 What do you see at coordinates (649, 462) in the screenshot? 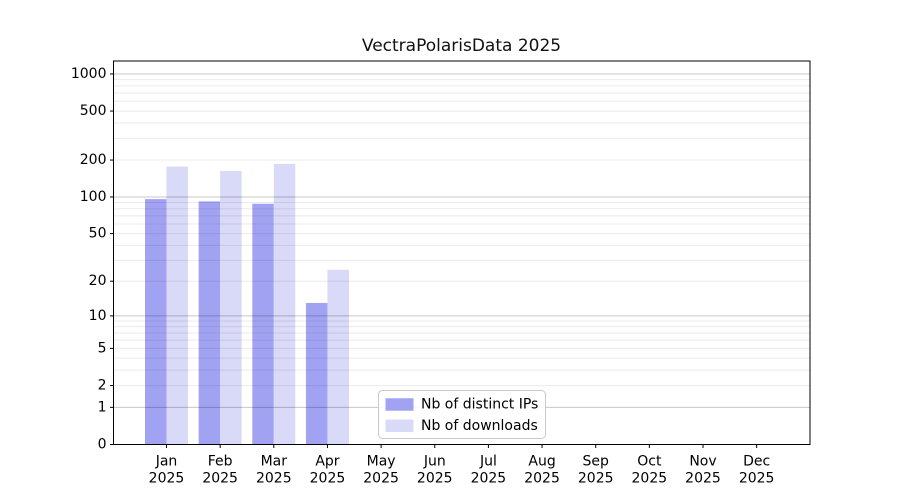
I see `x-tick-label-month: Oct` at bounding box center [649, 462].